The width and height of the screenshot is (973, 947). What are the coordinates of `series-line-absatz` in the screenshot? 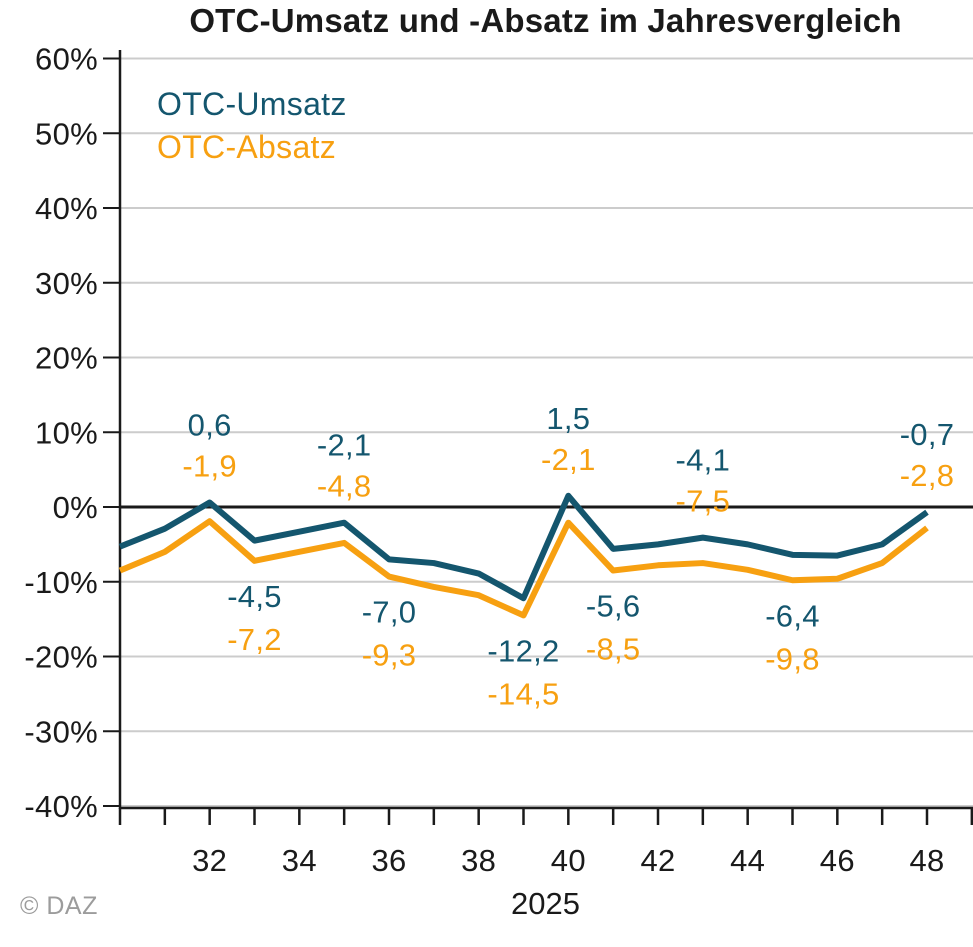 It's located at (523, 568).